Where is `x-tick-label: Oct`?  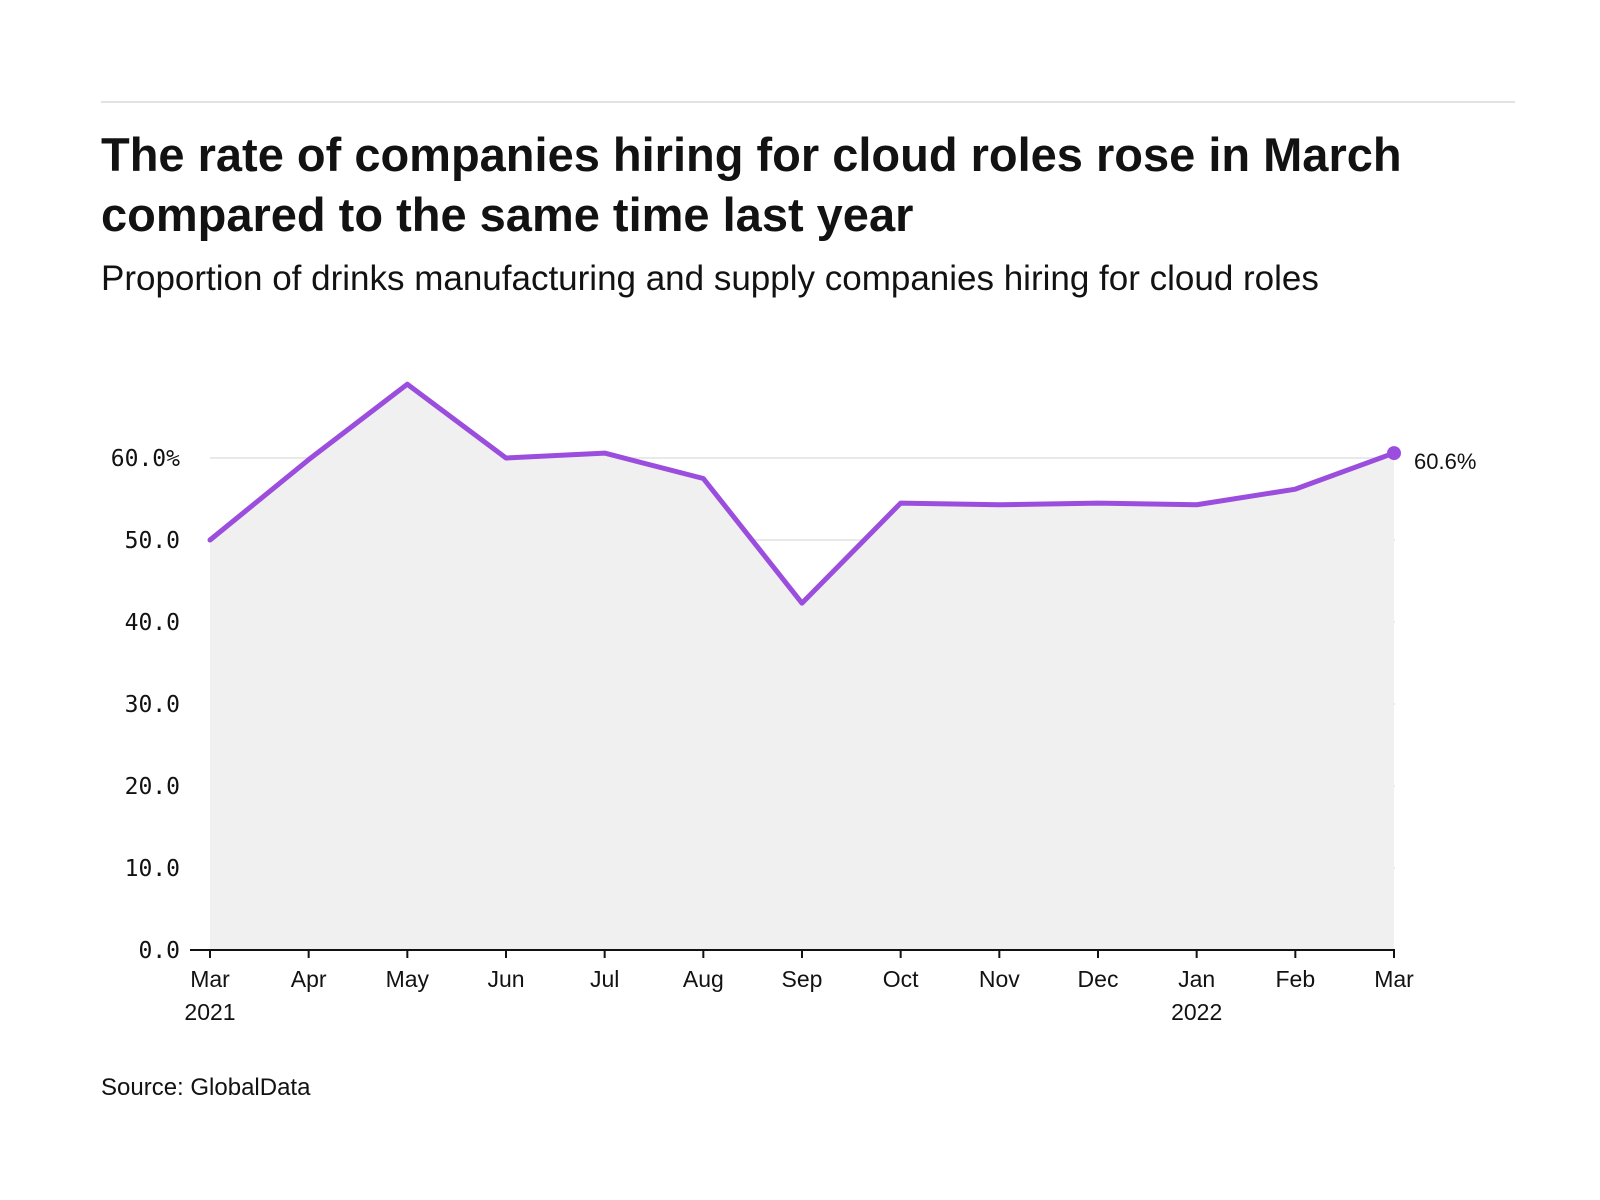 x-tick-label: Oct is located at coordinates (901, 979).